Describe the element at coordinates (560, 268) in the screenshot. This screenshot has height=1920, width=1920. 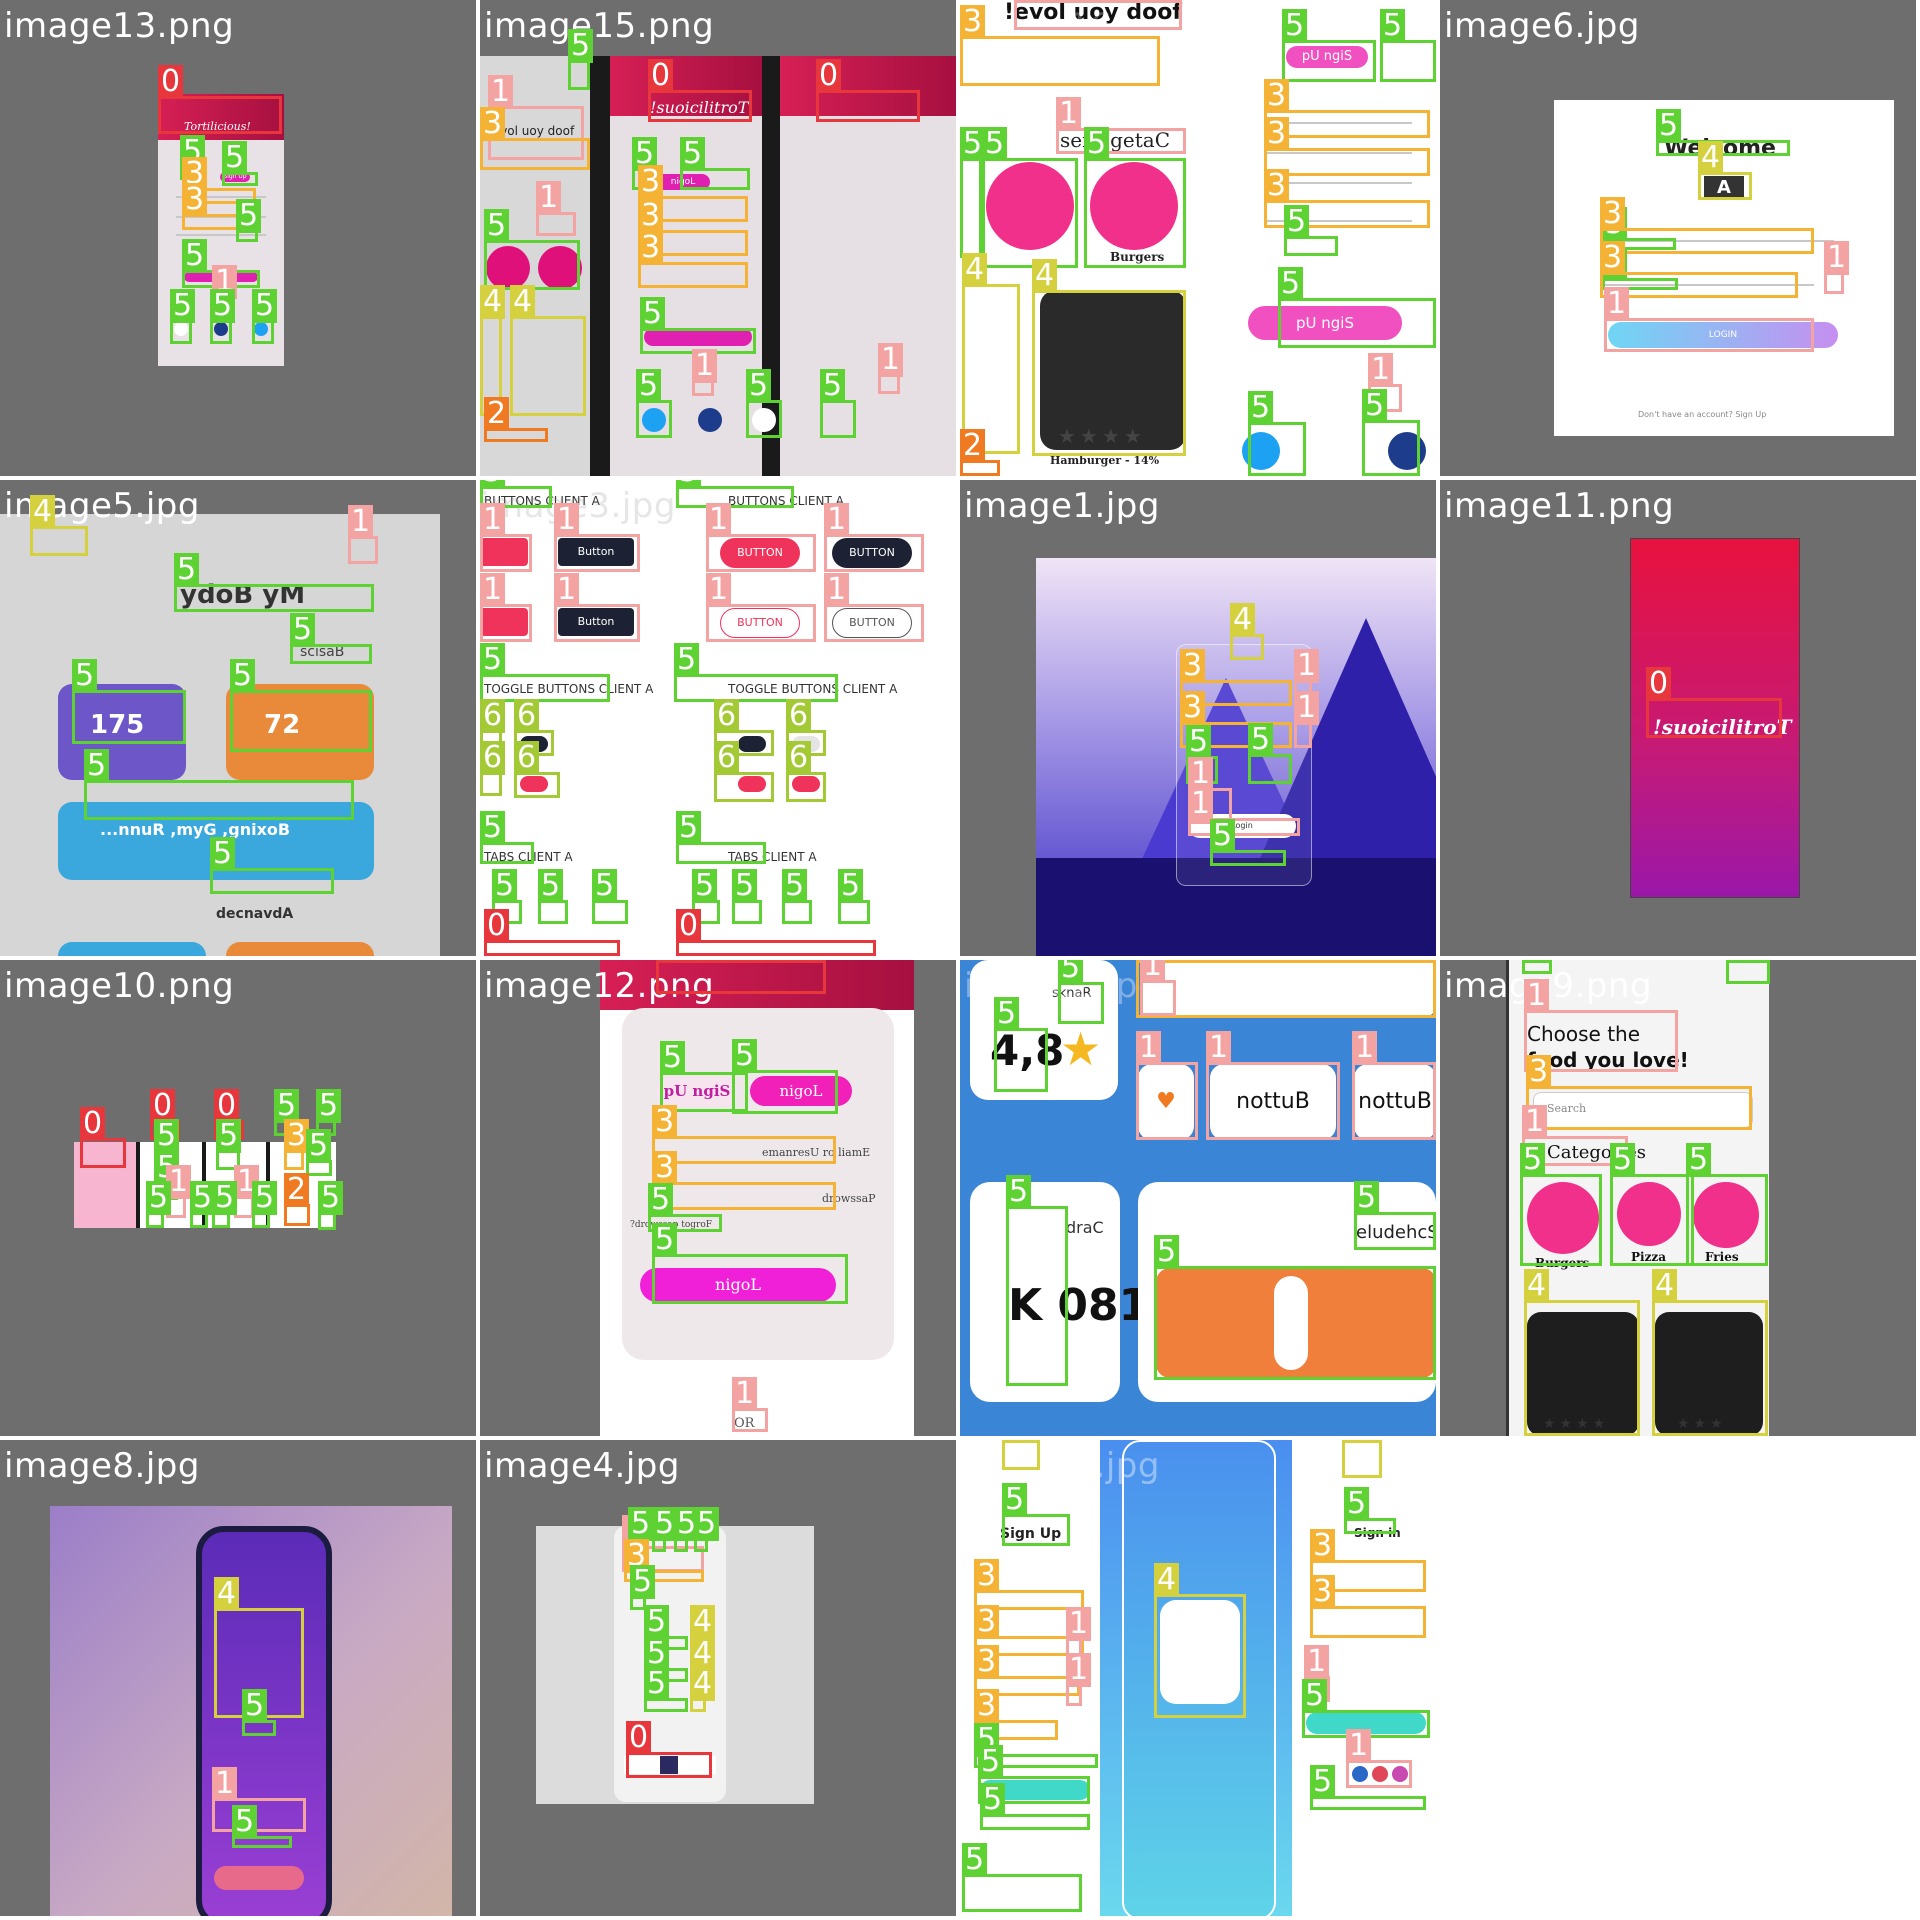
I see `burger-icon` at that location.